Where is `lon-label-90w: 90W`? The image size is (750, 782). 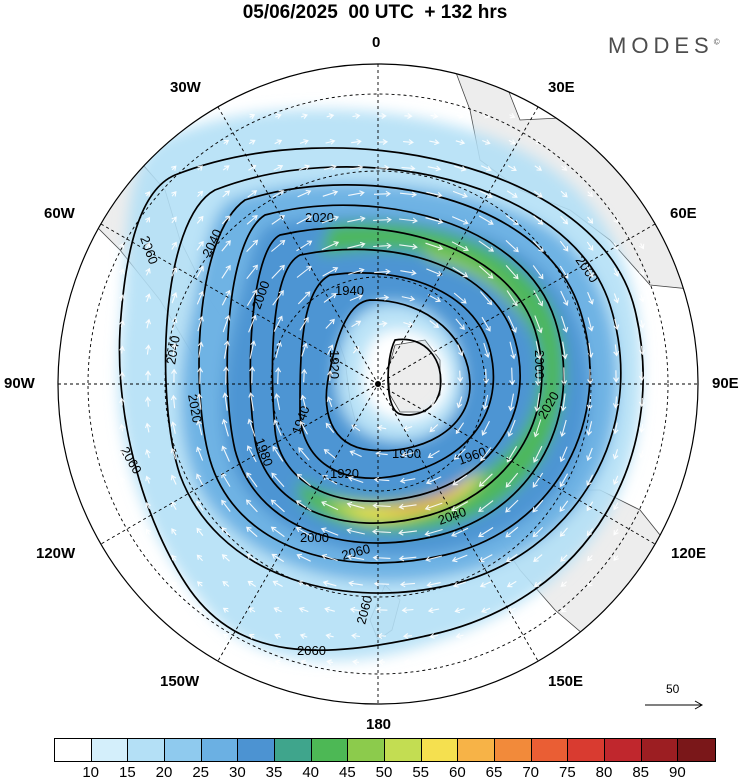
lon-label-90w: 90W is located at coordinates (19, 383).